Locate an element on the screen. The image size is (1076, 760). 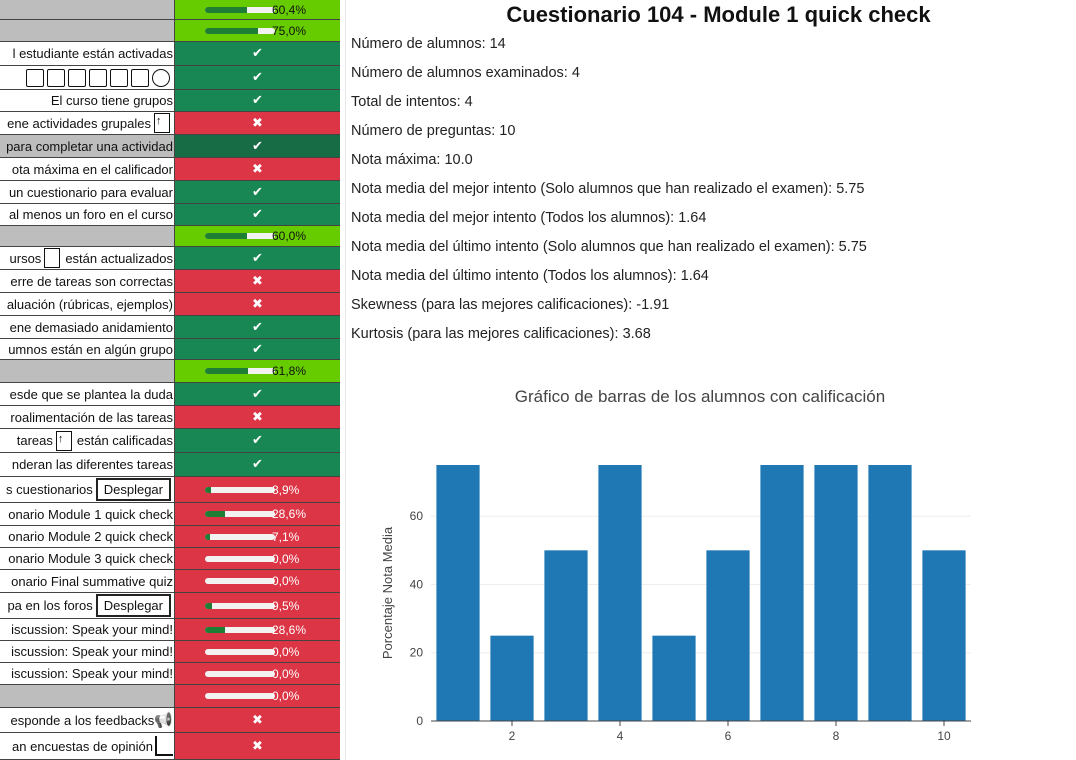
progress-cell: 9,5% is located at coordinates (257, 606).